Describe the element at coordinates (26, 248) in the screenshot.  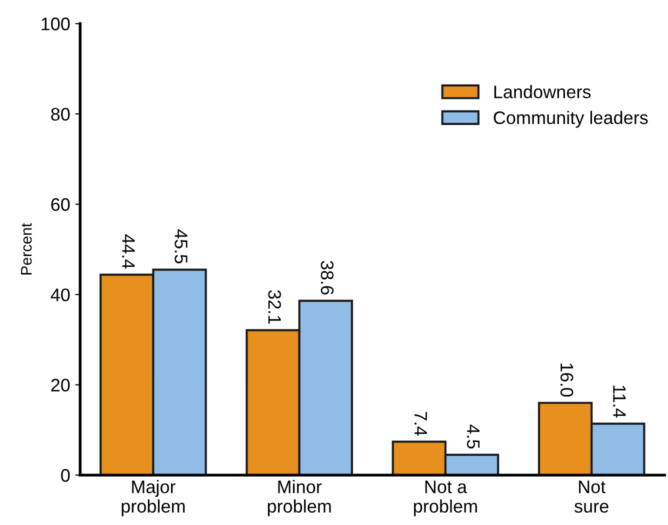
I see `y-axis-title: Percent` at that location.